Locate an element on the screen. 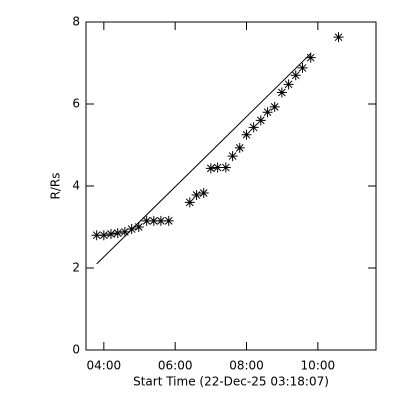 The image size is (400, 400). y-axis-label: R/Rs is located at coordinates (56, 186).